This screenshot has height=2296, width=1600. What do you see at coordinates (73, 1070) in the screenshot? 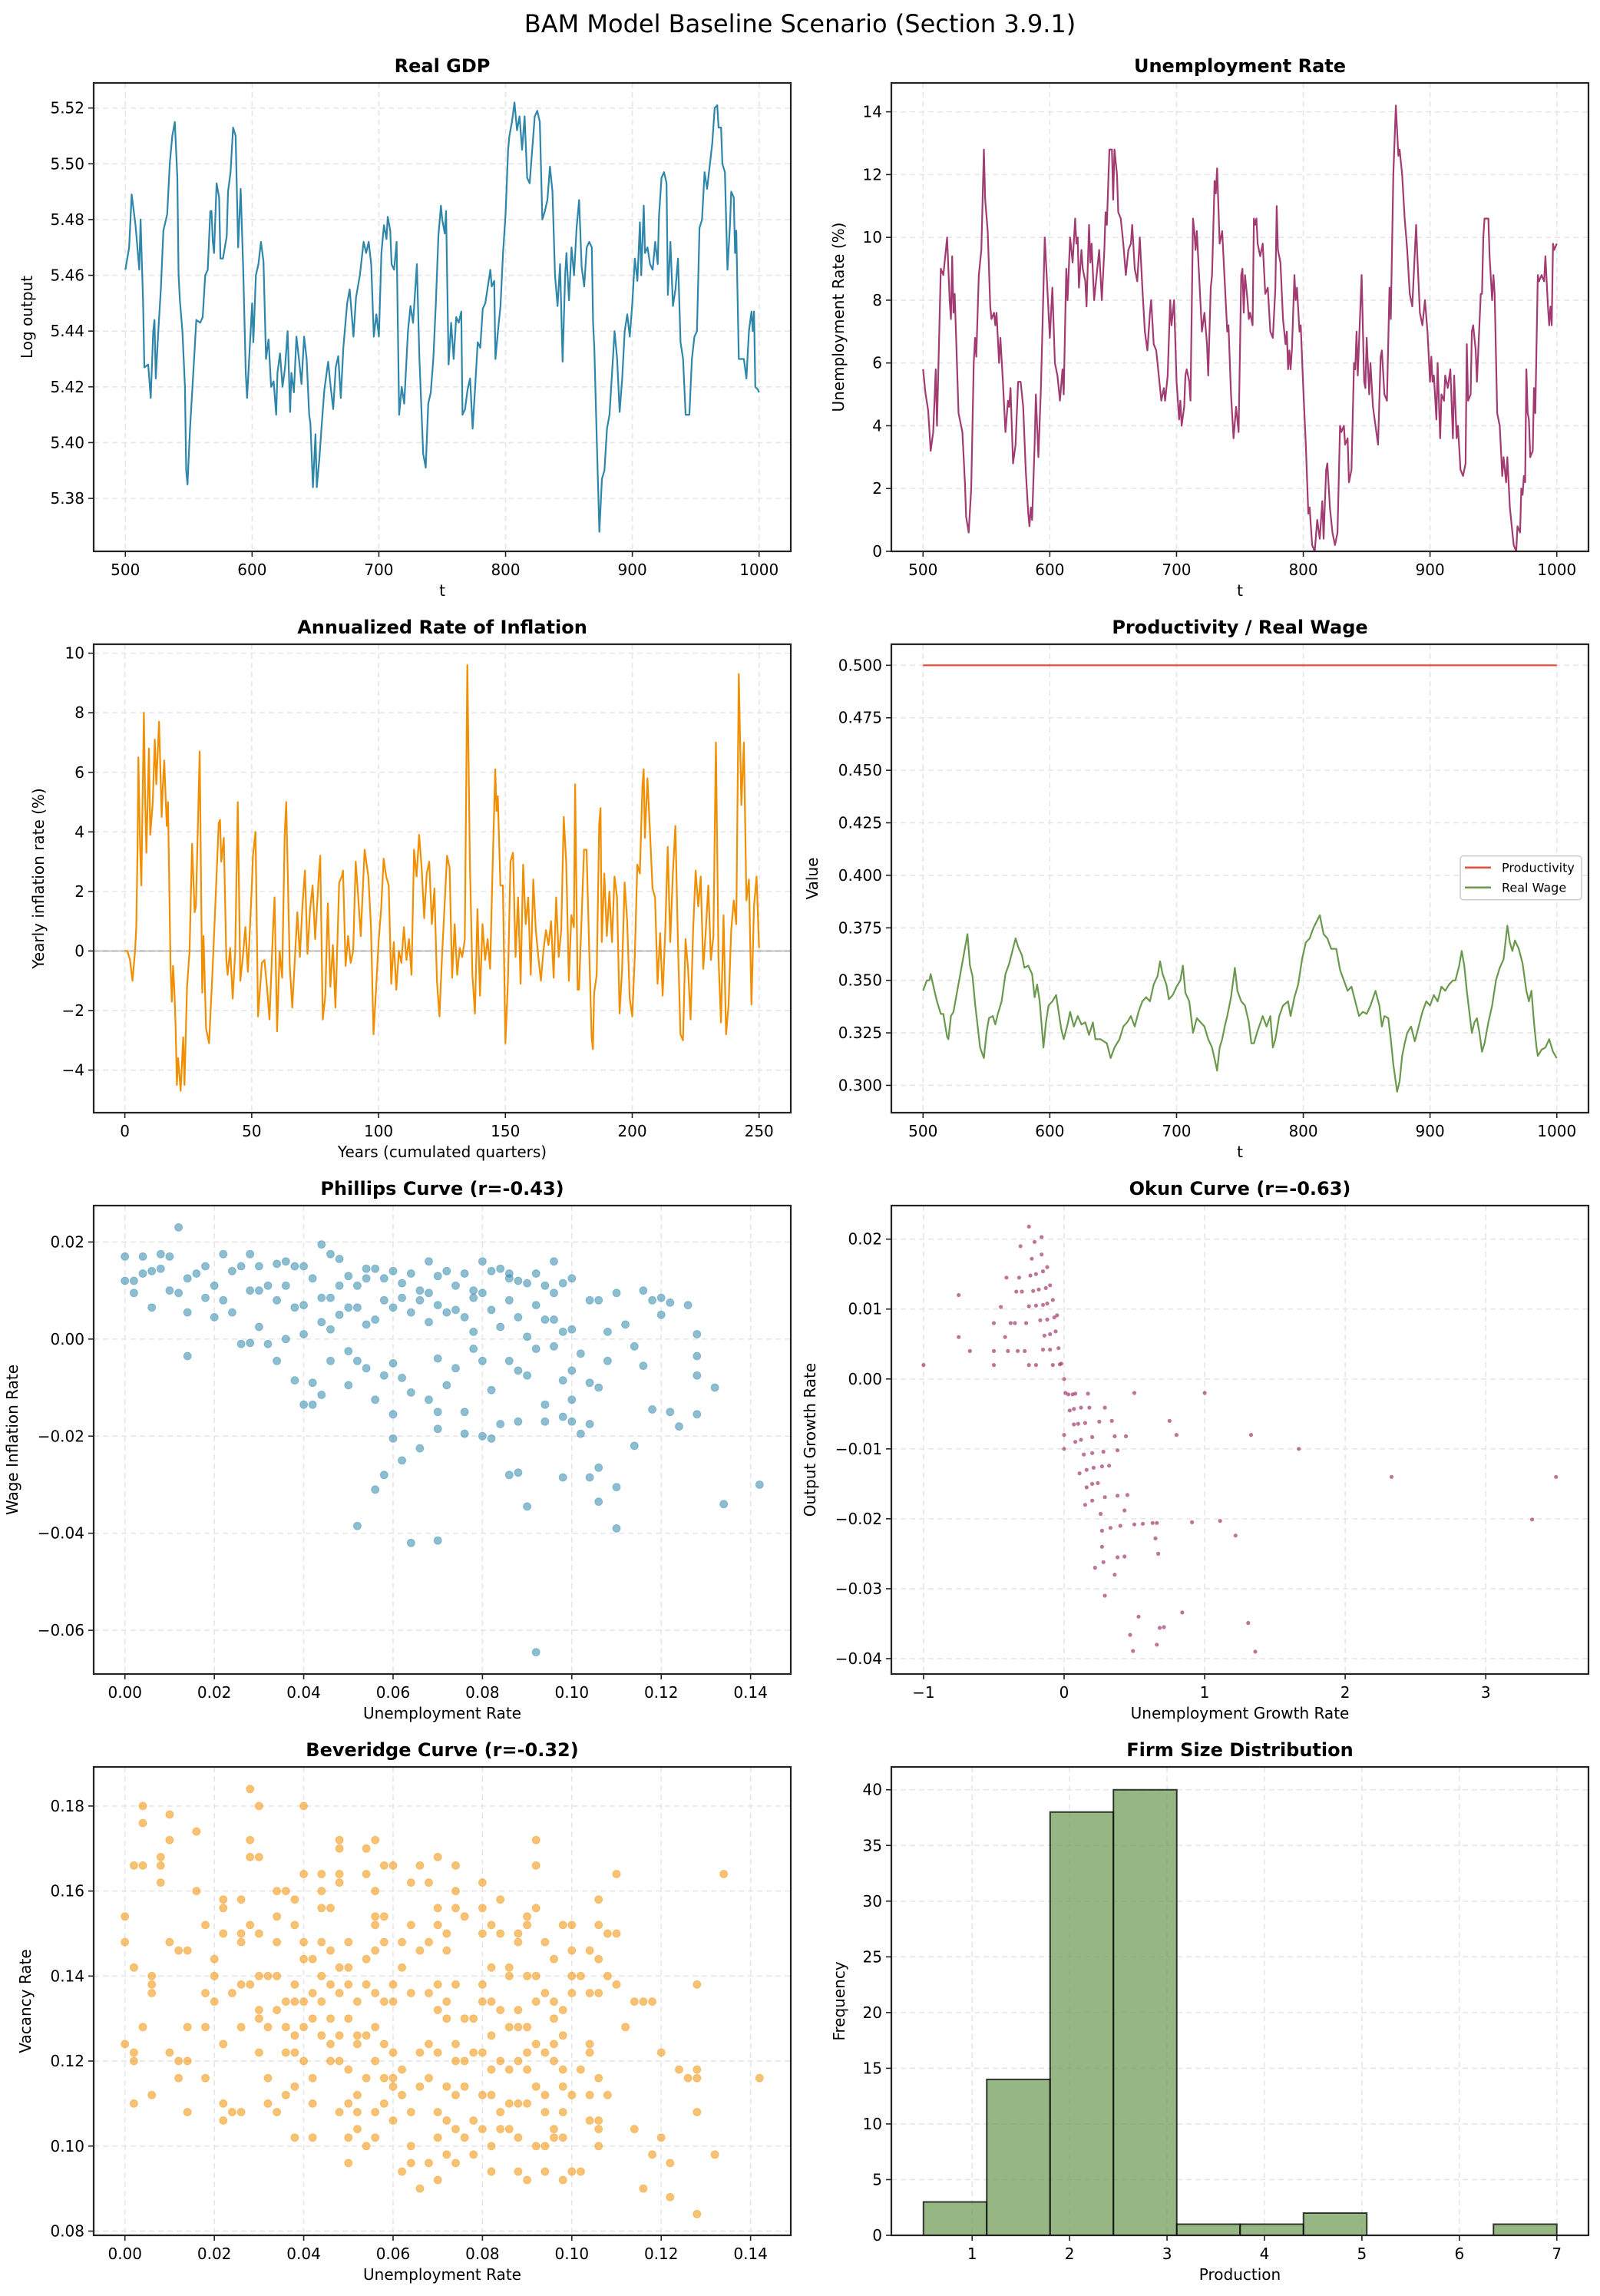
I see `y-tick-label: −4` at bounding box center [73, 1070].